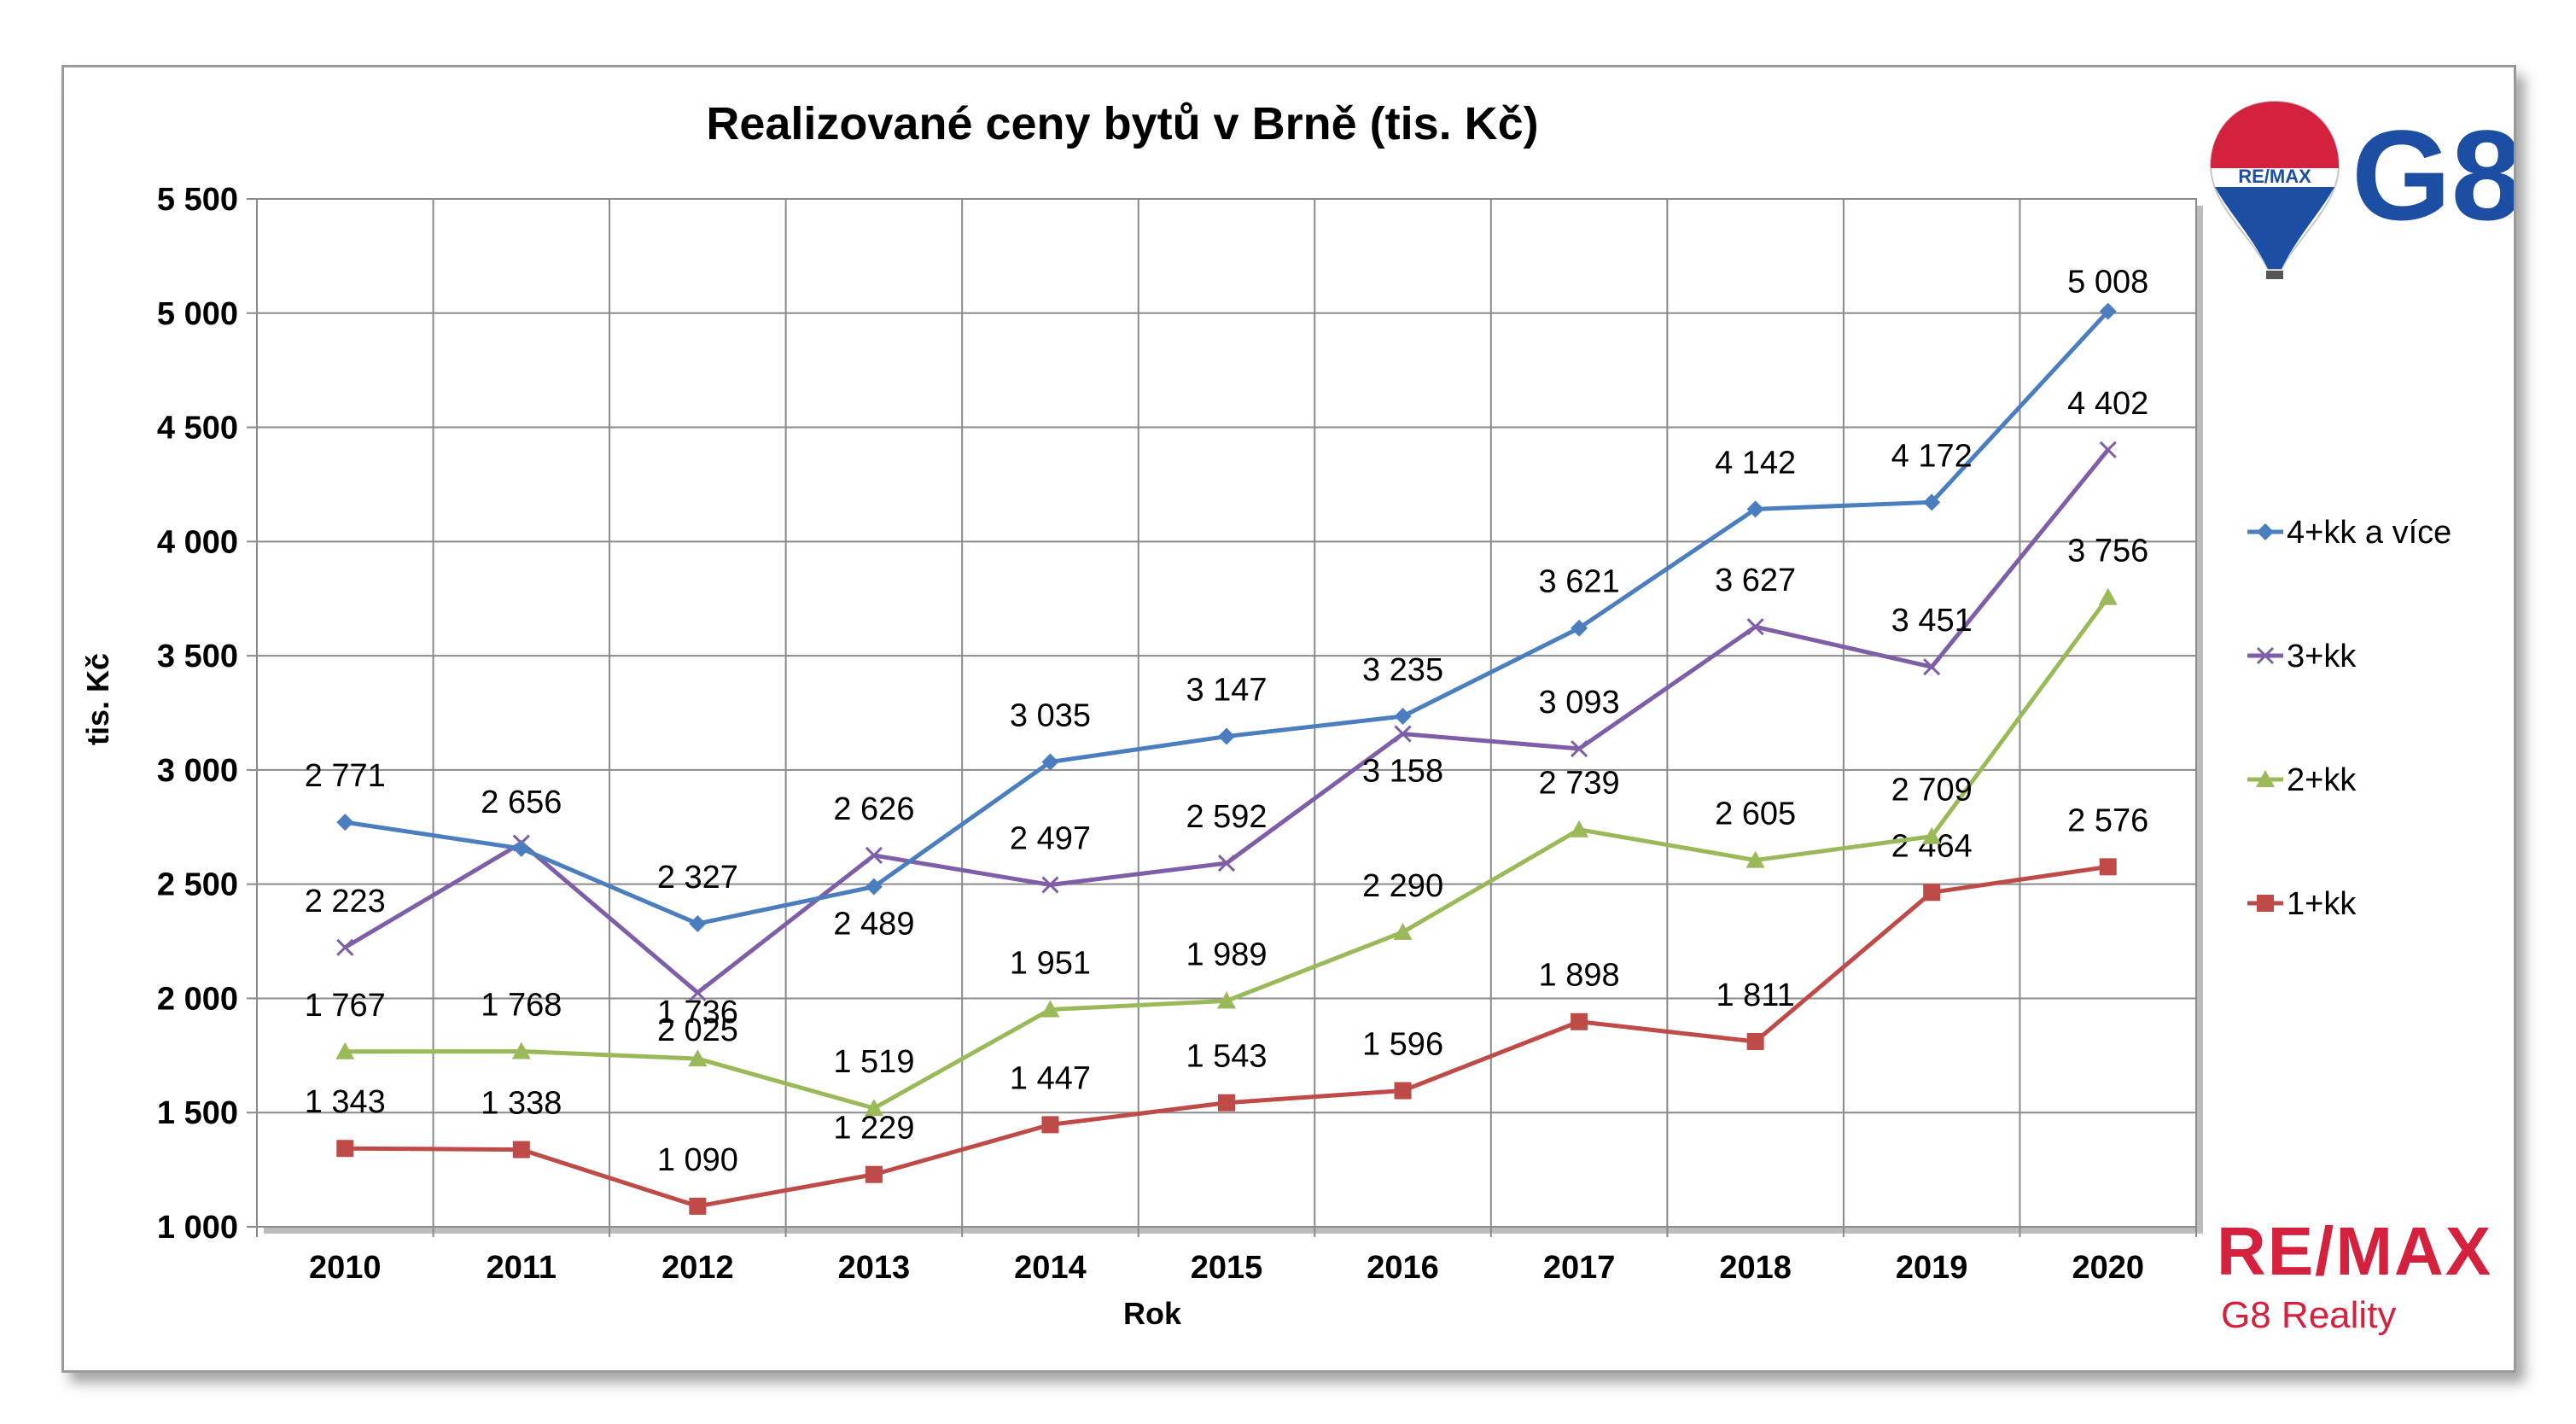  Describe the element at coordinates (1755, 463) in the screenshot. I see `data-label: 4 142` at that location.